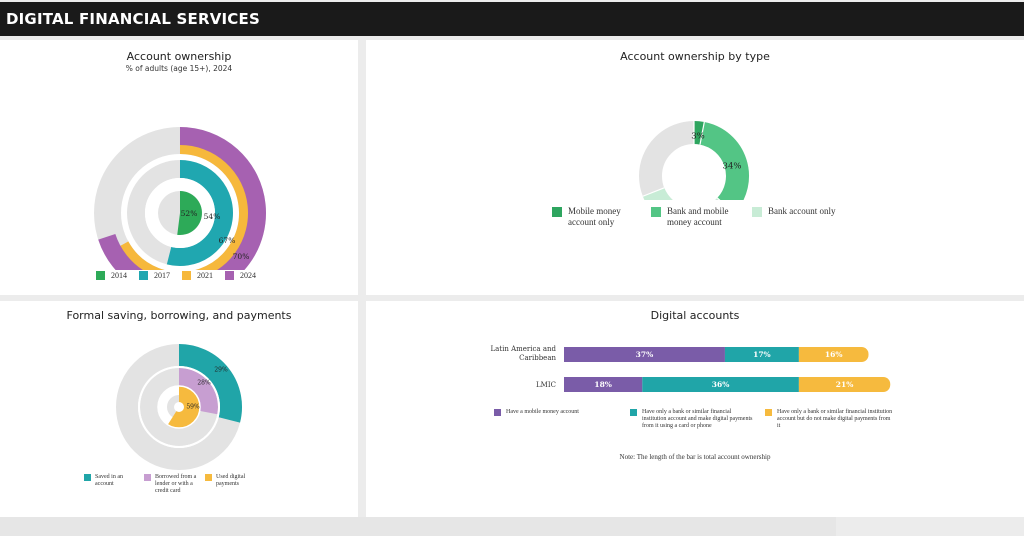 Image resolution: width=1024 pixels, height=536 pixels. What do you see at coordinates (418, 526) in the screenshot?
I see `footer-strip` at bounding box center [418, 526].